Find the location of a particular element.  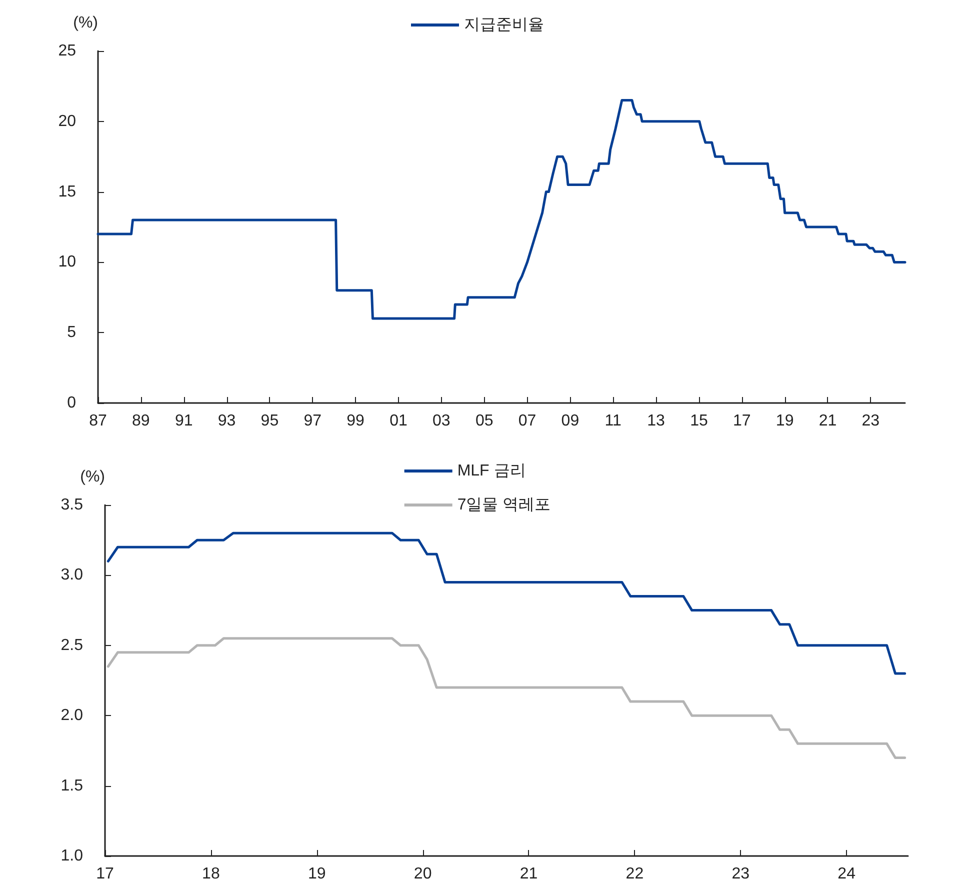

x-tick-label: 01 is located at coordinates (399, 421).